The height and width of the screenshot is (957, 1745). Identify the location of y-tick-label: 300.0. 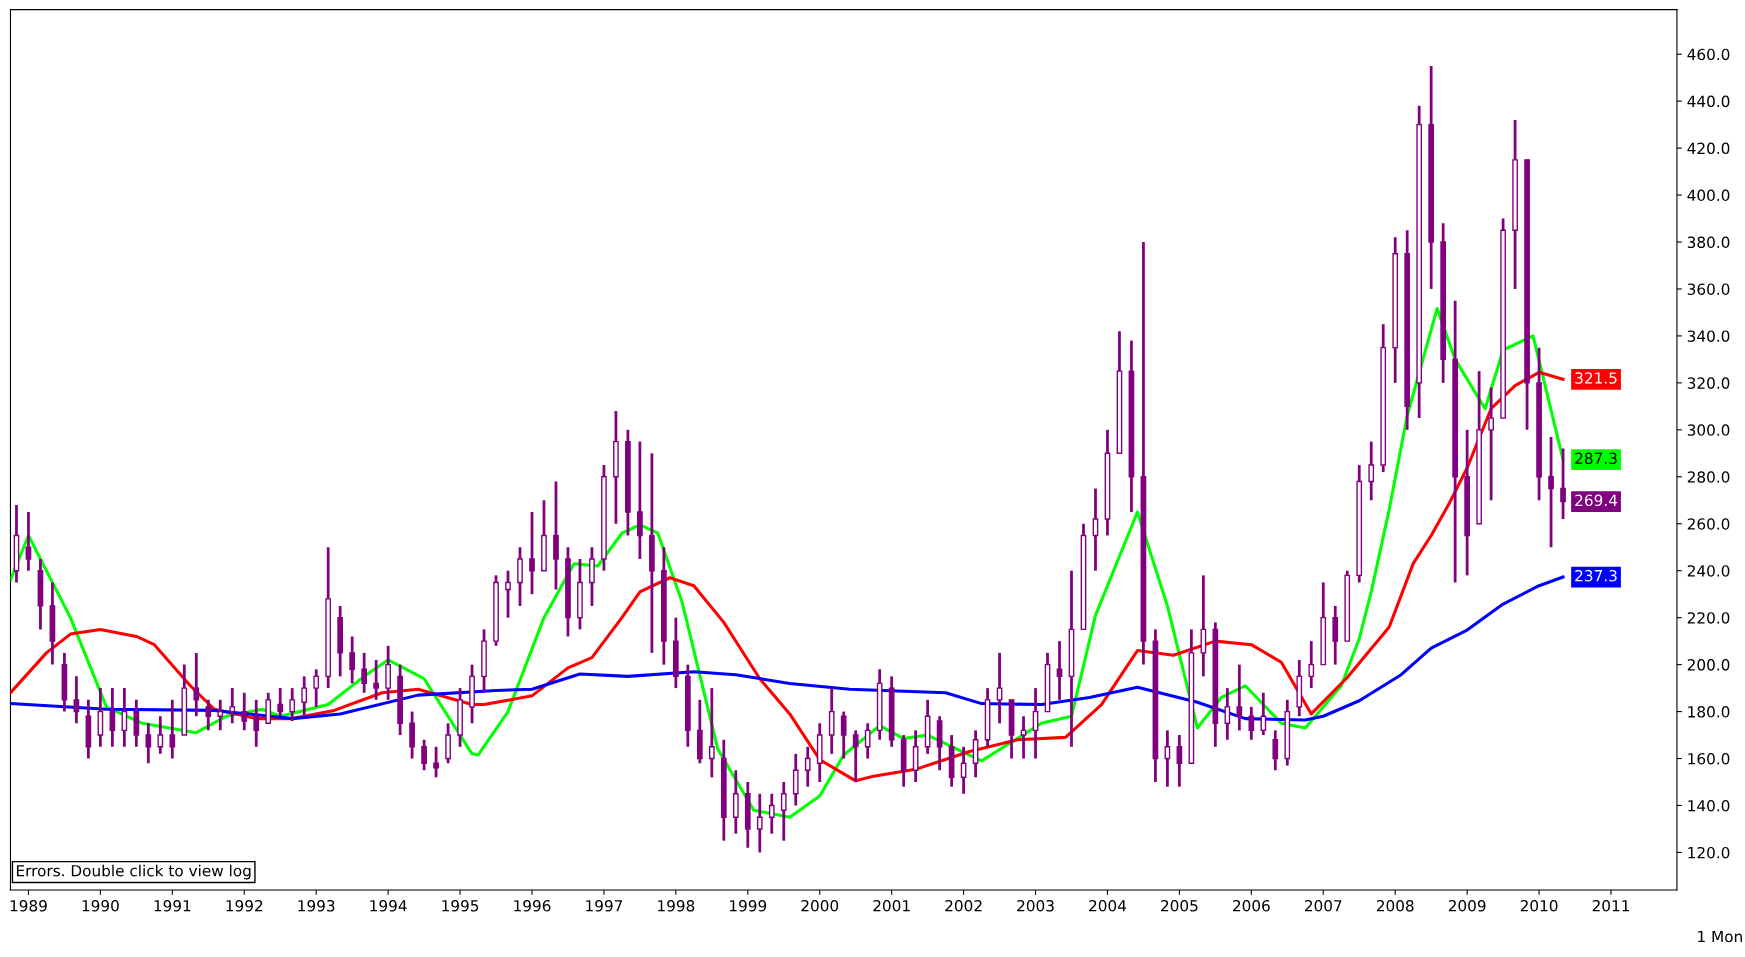
(1708, 430).